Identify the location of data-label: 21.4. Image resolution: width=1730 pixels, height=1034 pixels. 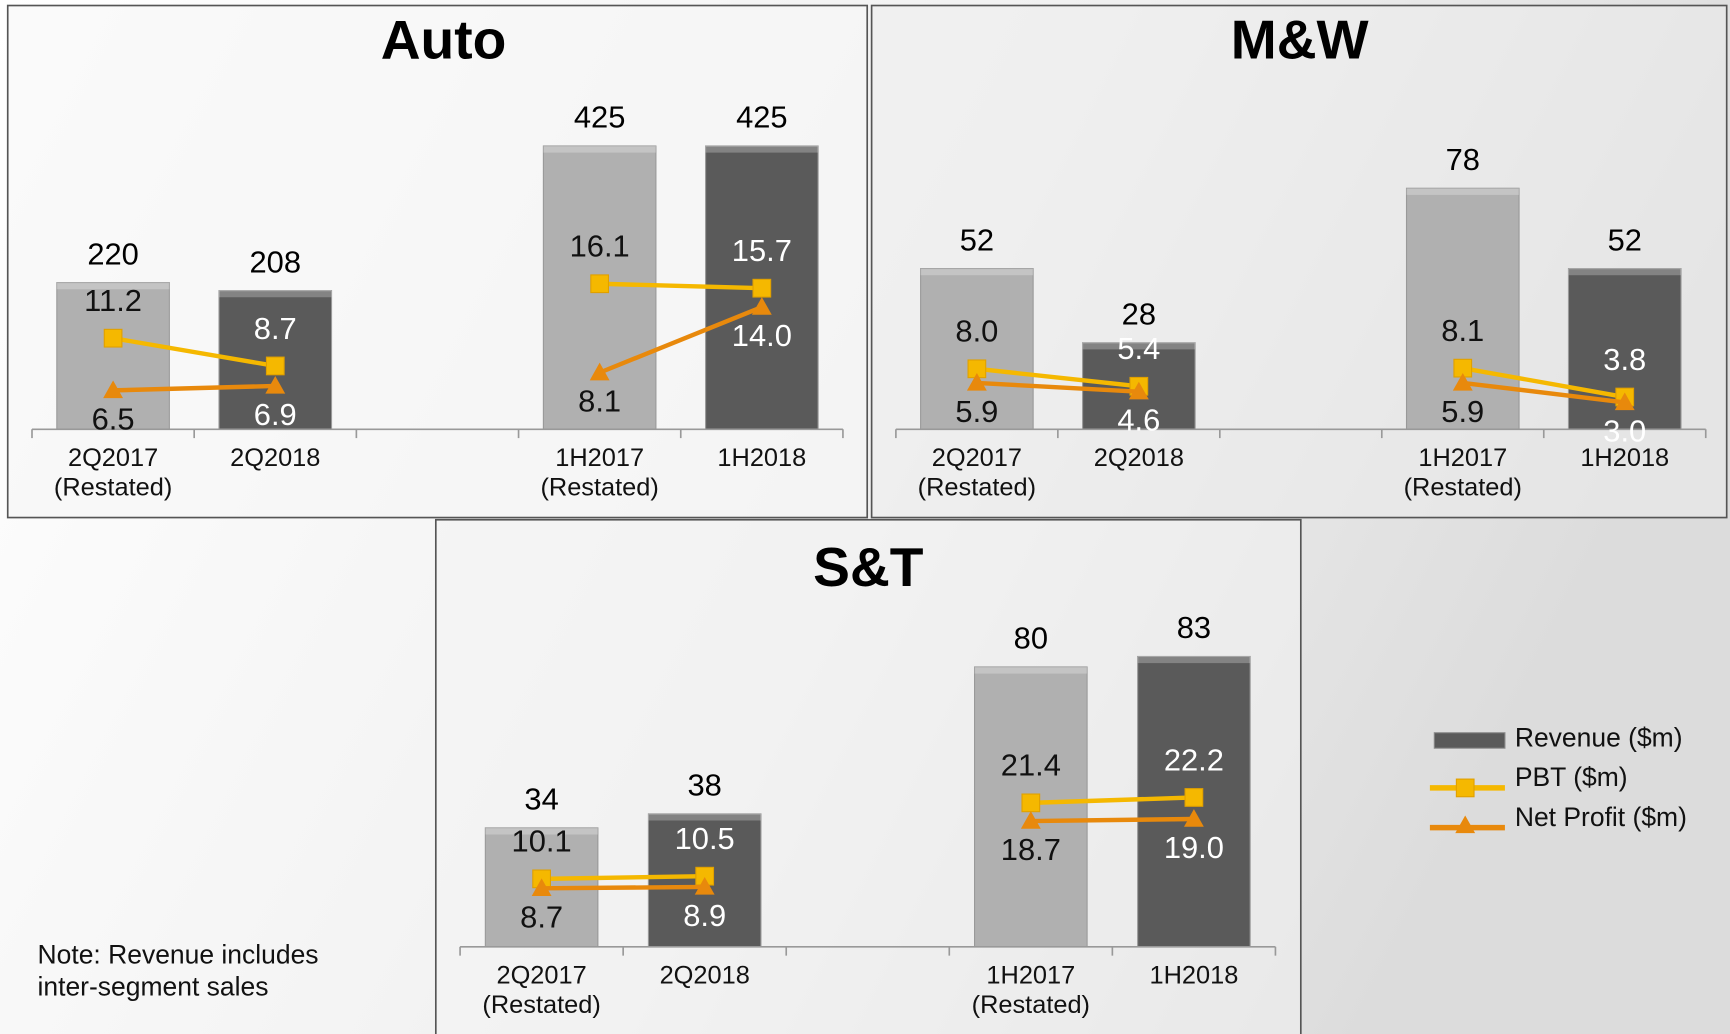
(1031, 765).